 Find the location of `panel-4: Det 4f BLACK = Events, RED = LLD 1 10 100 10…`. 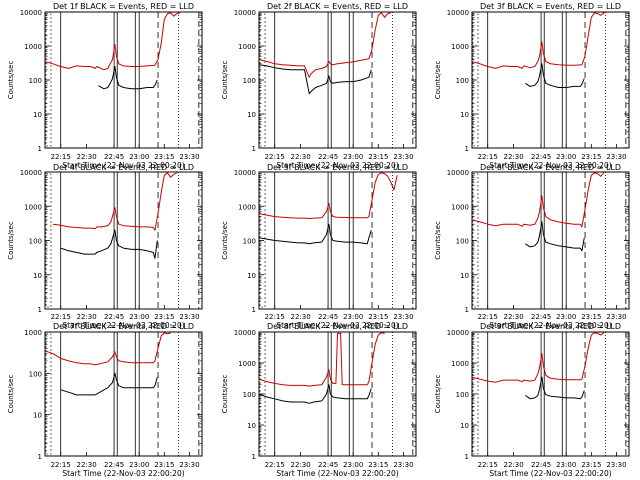

panel-4: Det 4f BLACK = Events, RED = LLD 1 10 100 10… is located at coordinates (105, 246).